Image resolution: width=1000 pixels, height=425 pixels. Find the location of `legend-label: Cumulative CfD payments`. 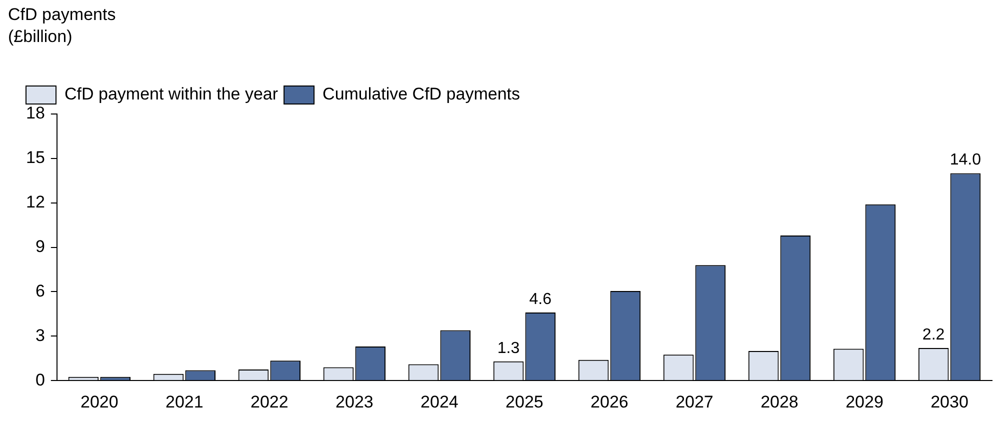

legend-label: Cumulative CfD payments is located at coordinates (421, 94).